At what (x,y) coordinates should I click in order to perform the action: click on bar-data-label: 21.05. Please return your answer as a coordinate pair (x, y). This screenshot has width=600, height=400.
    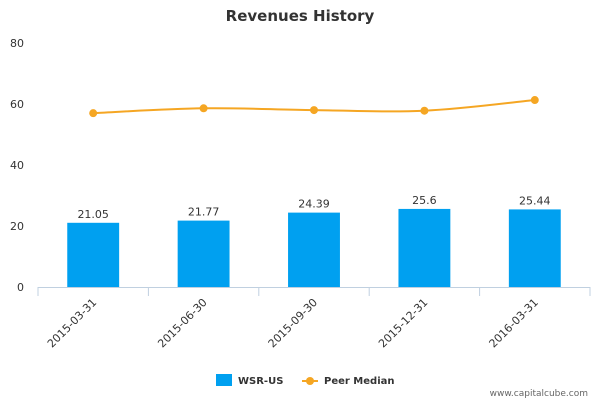
    Looking at the image, I should click on (93, 214).